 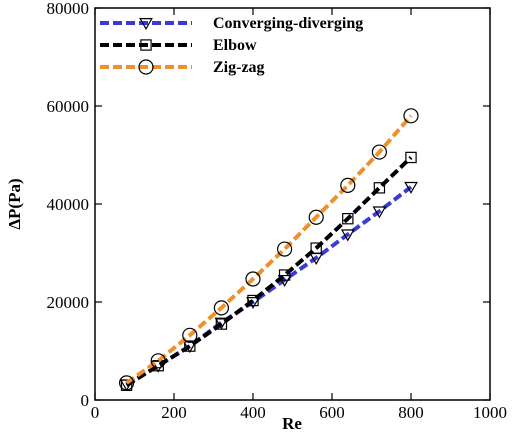 I want to click on y-tick-label: 0, so click(x=85, y=400).